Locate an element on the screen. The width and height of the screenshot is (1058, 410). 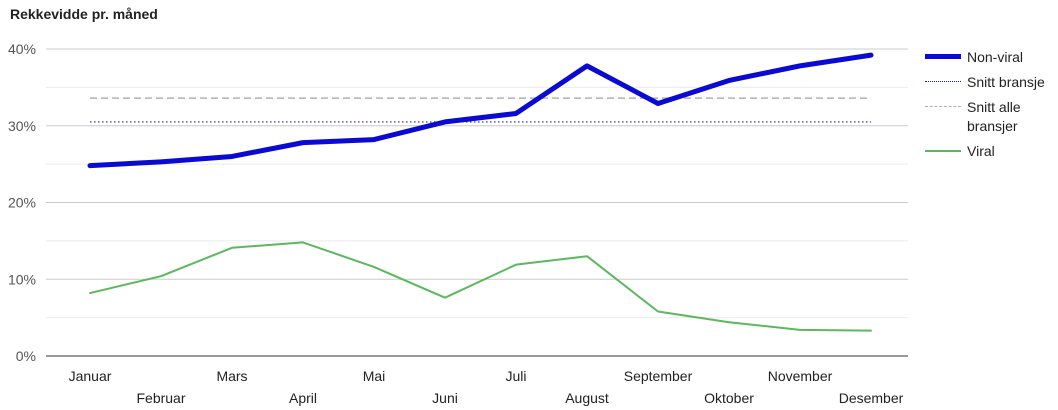
legend-label-snitt-alle-bransjer: Snitt alle bransjer is located at coordinates (994, 116).